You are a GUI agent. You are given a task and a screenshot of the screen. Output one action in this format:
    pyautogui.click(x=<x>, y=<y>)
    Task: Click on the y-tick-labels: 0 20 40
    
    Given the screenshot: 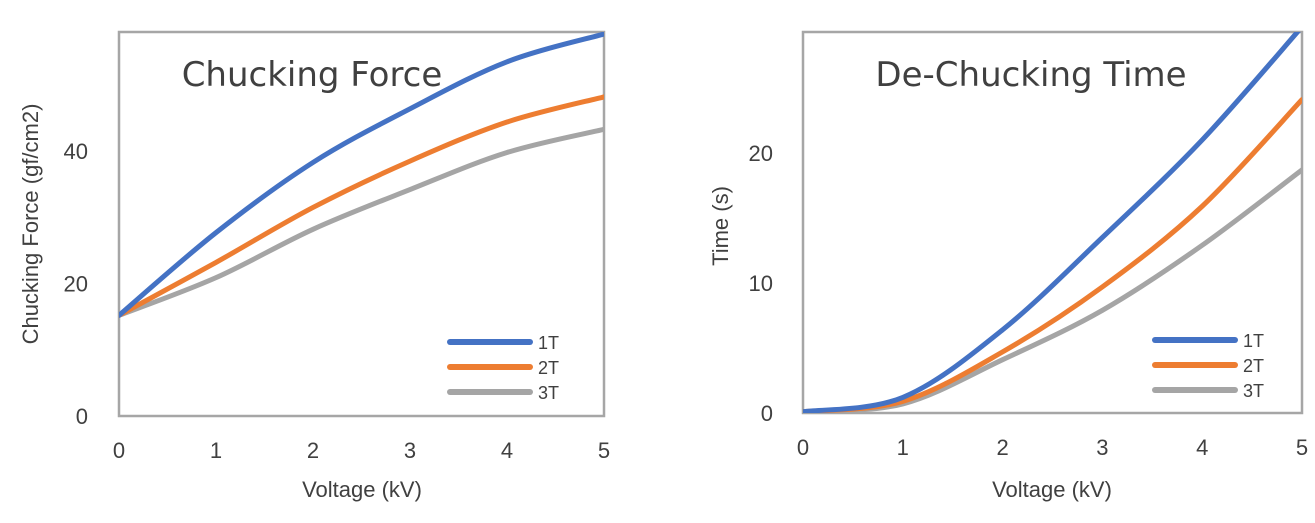 What is the action you would take?
    pyautogui.click(x=76, y=284)
    